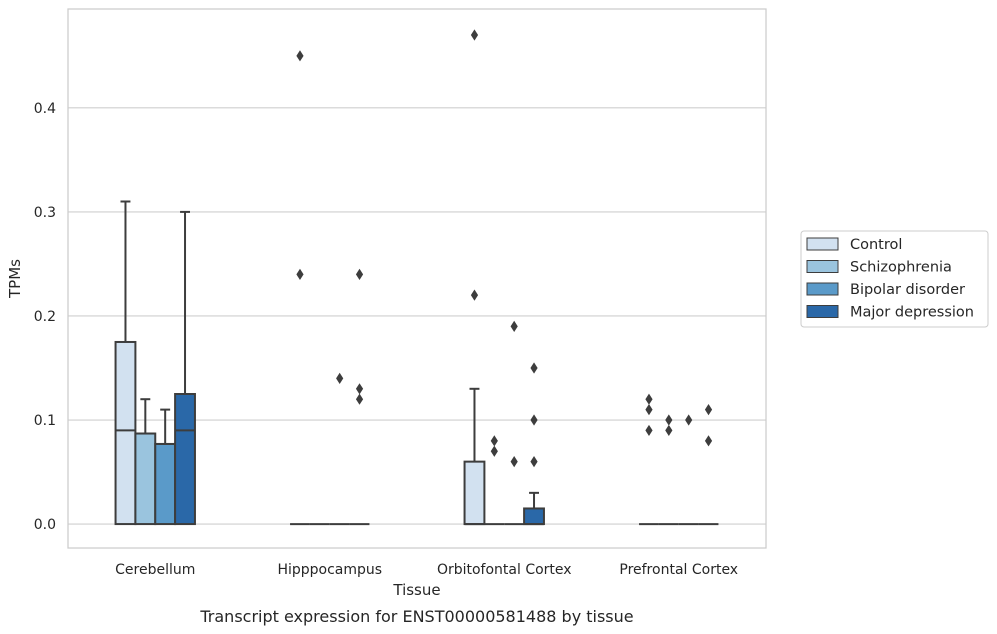 The image size is (997, 634). Describe the element at coordinates (907, 290) in the screenshot. I see `legend-label: Bipolar disorder` at that location.